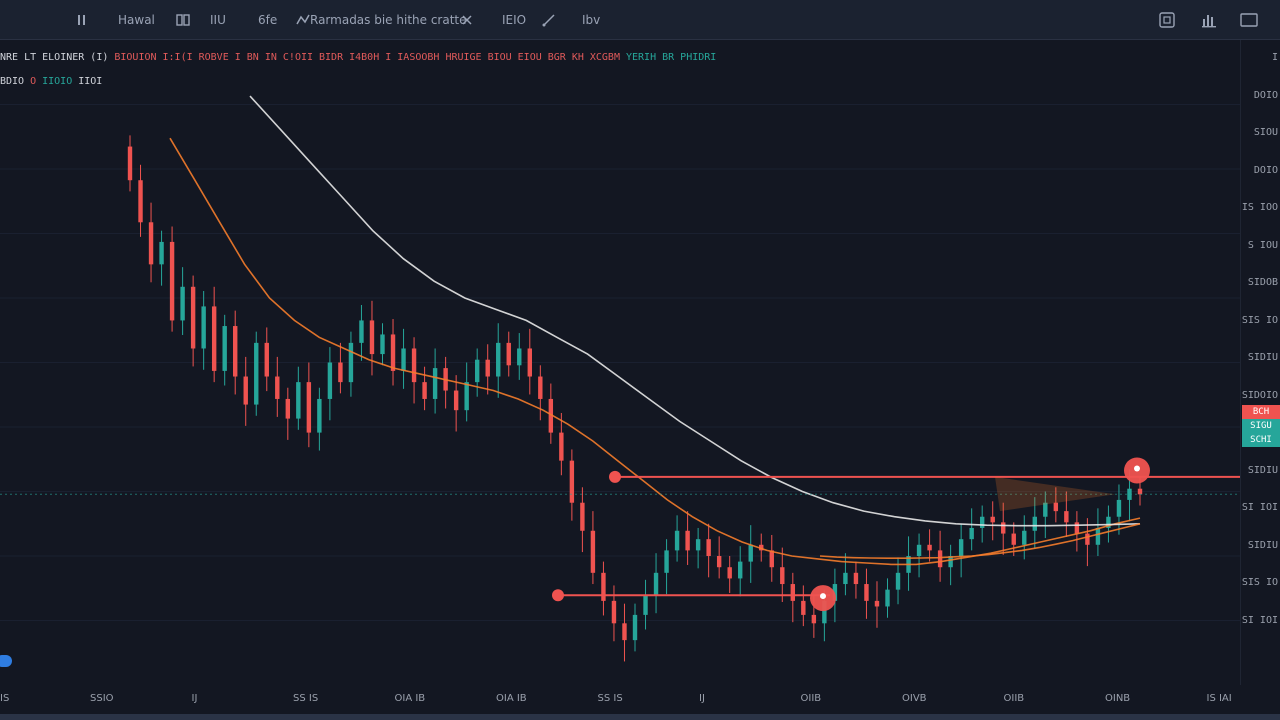 Image resolution: width=1280 pixels, height=720 pixels. Describe the element at coordinates (1259, 395) in the screenshot. I see `price-axis-label: SIDOIO` at that location.